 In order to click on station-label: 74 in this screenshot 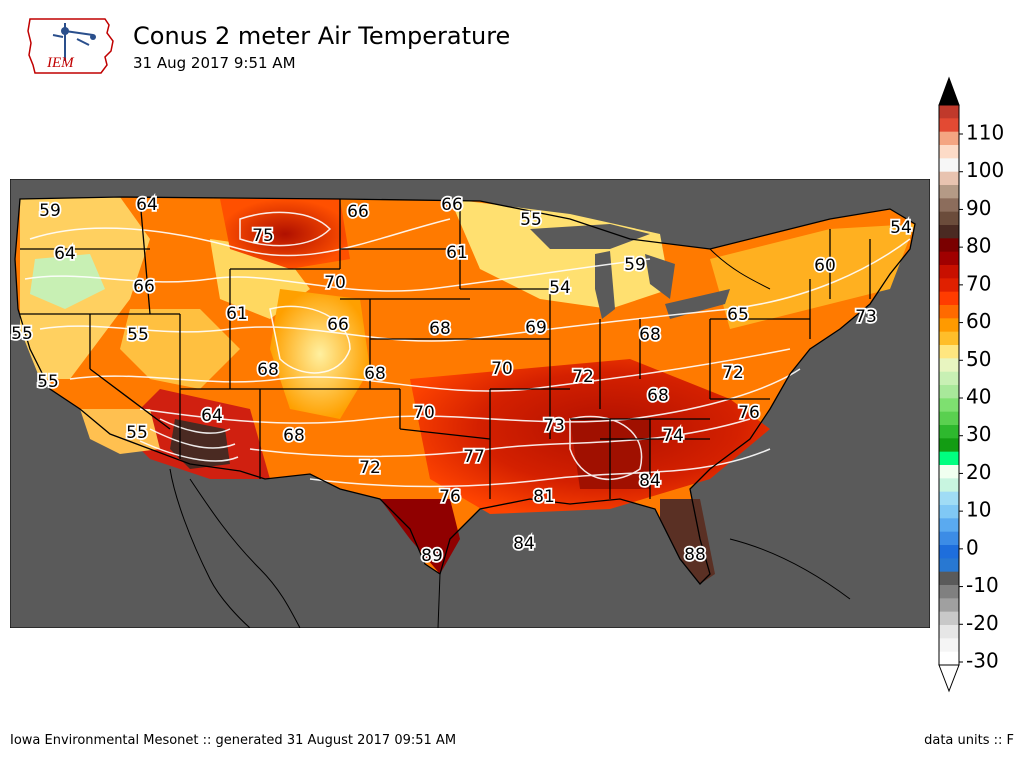, I will do `click(673, 436)`.